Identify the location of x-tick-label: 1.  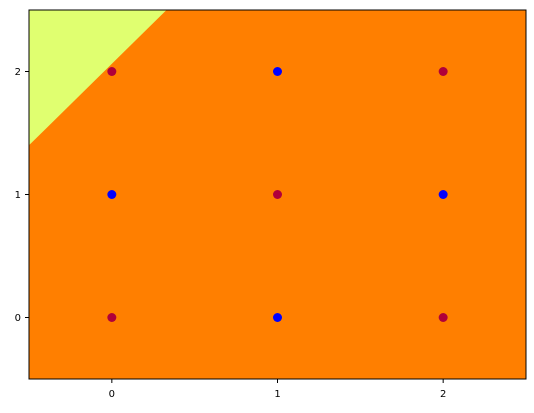
(277, 394).